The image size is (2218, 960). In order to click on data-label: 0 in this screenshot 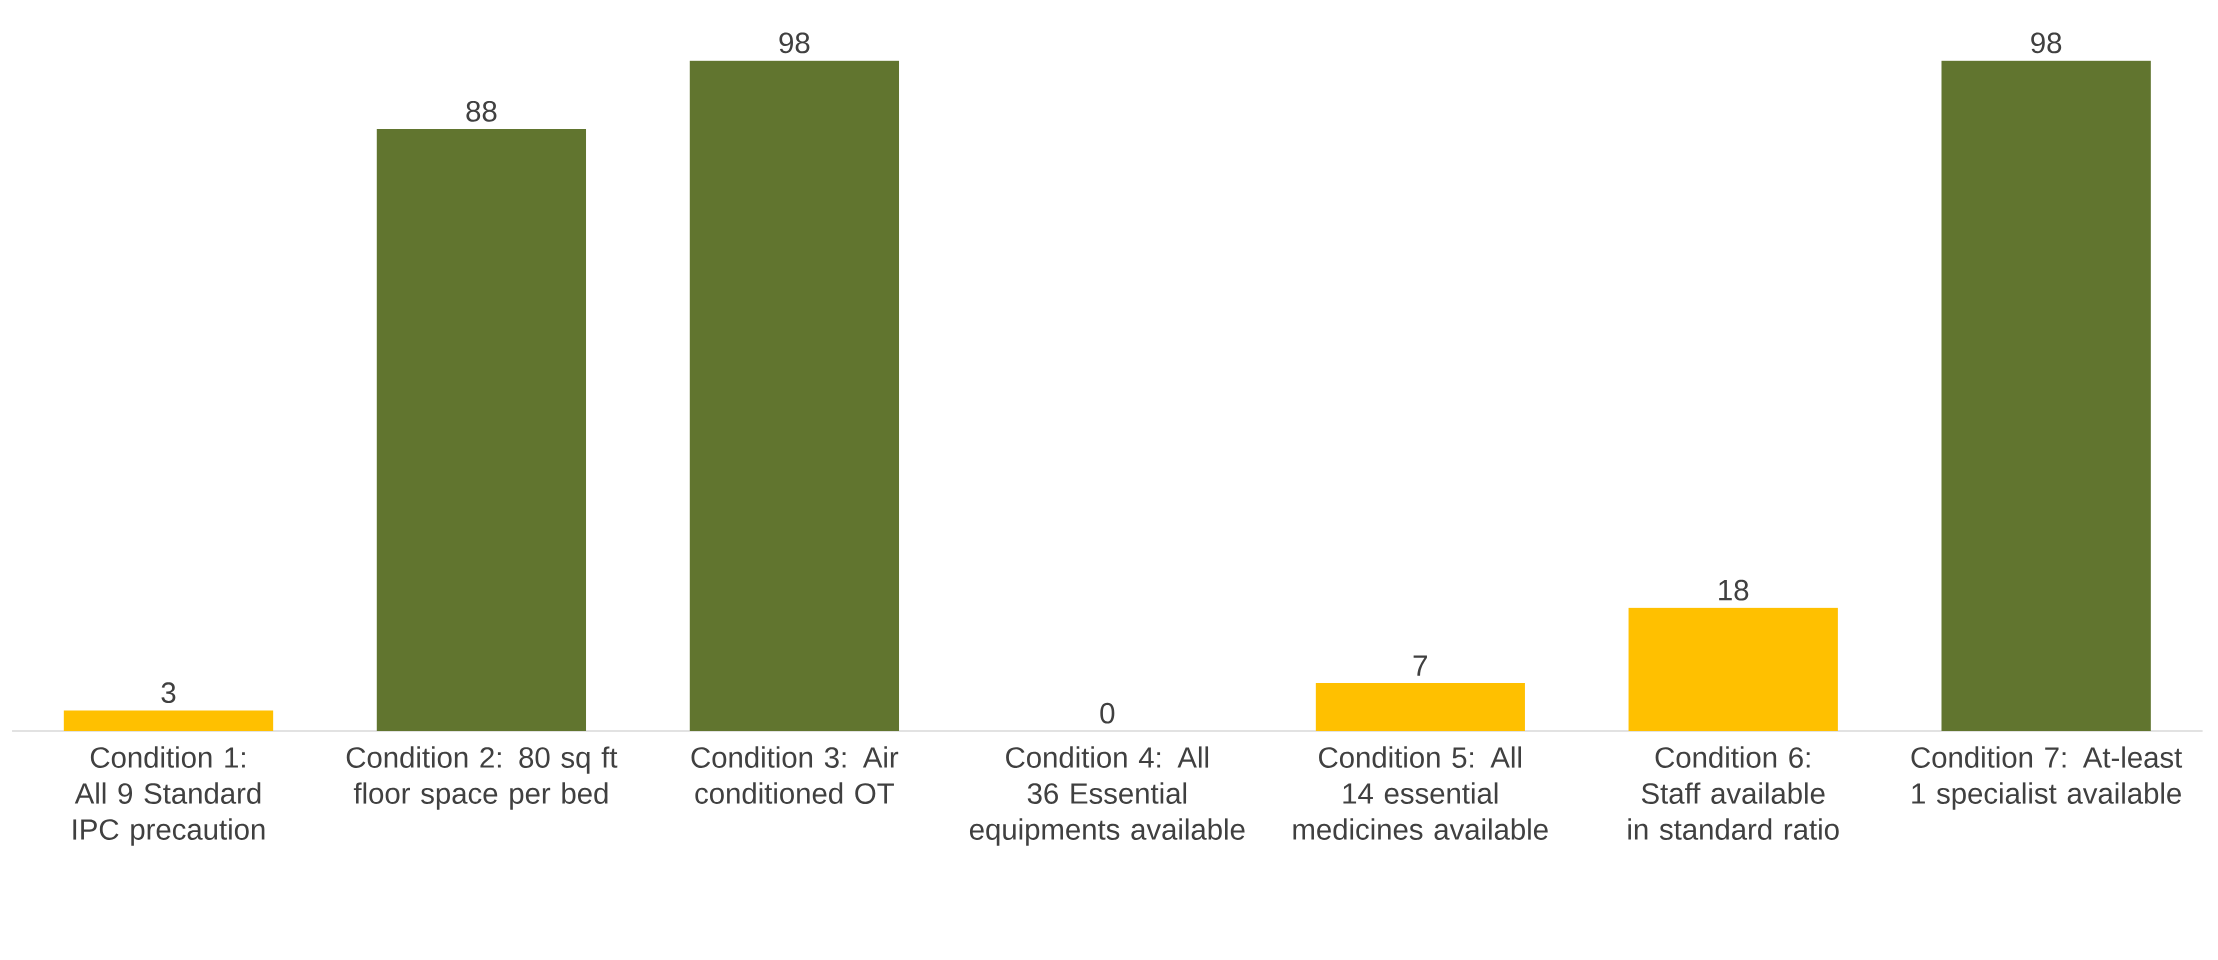, I will do `click(1107, 713)`.